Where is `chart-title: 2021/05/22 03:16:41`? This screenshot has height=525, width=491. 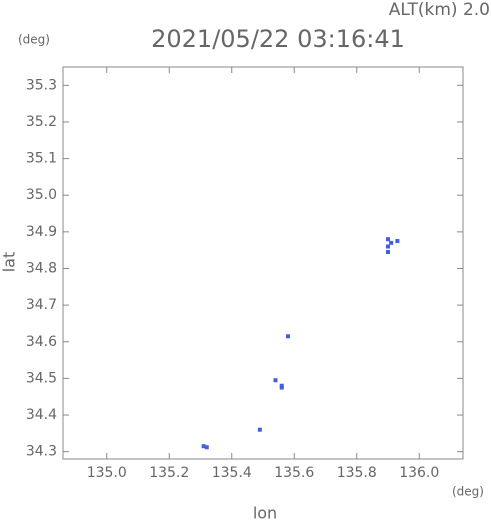
chart-title: 2021/05/22 03:16:41 is located at coordinates (278, 39).